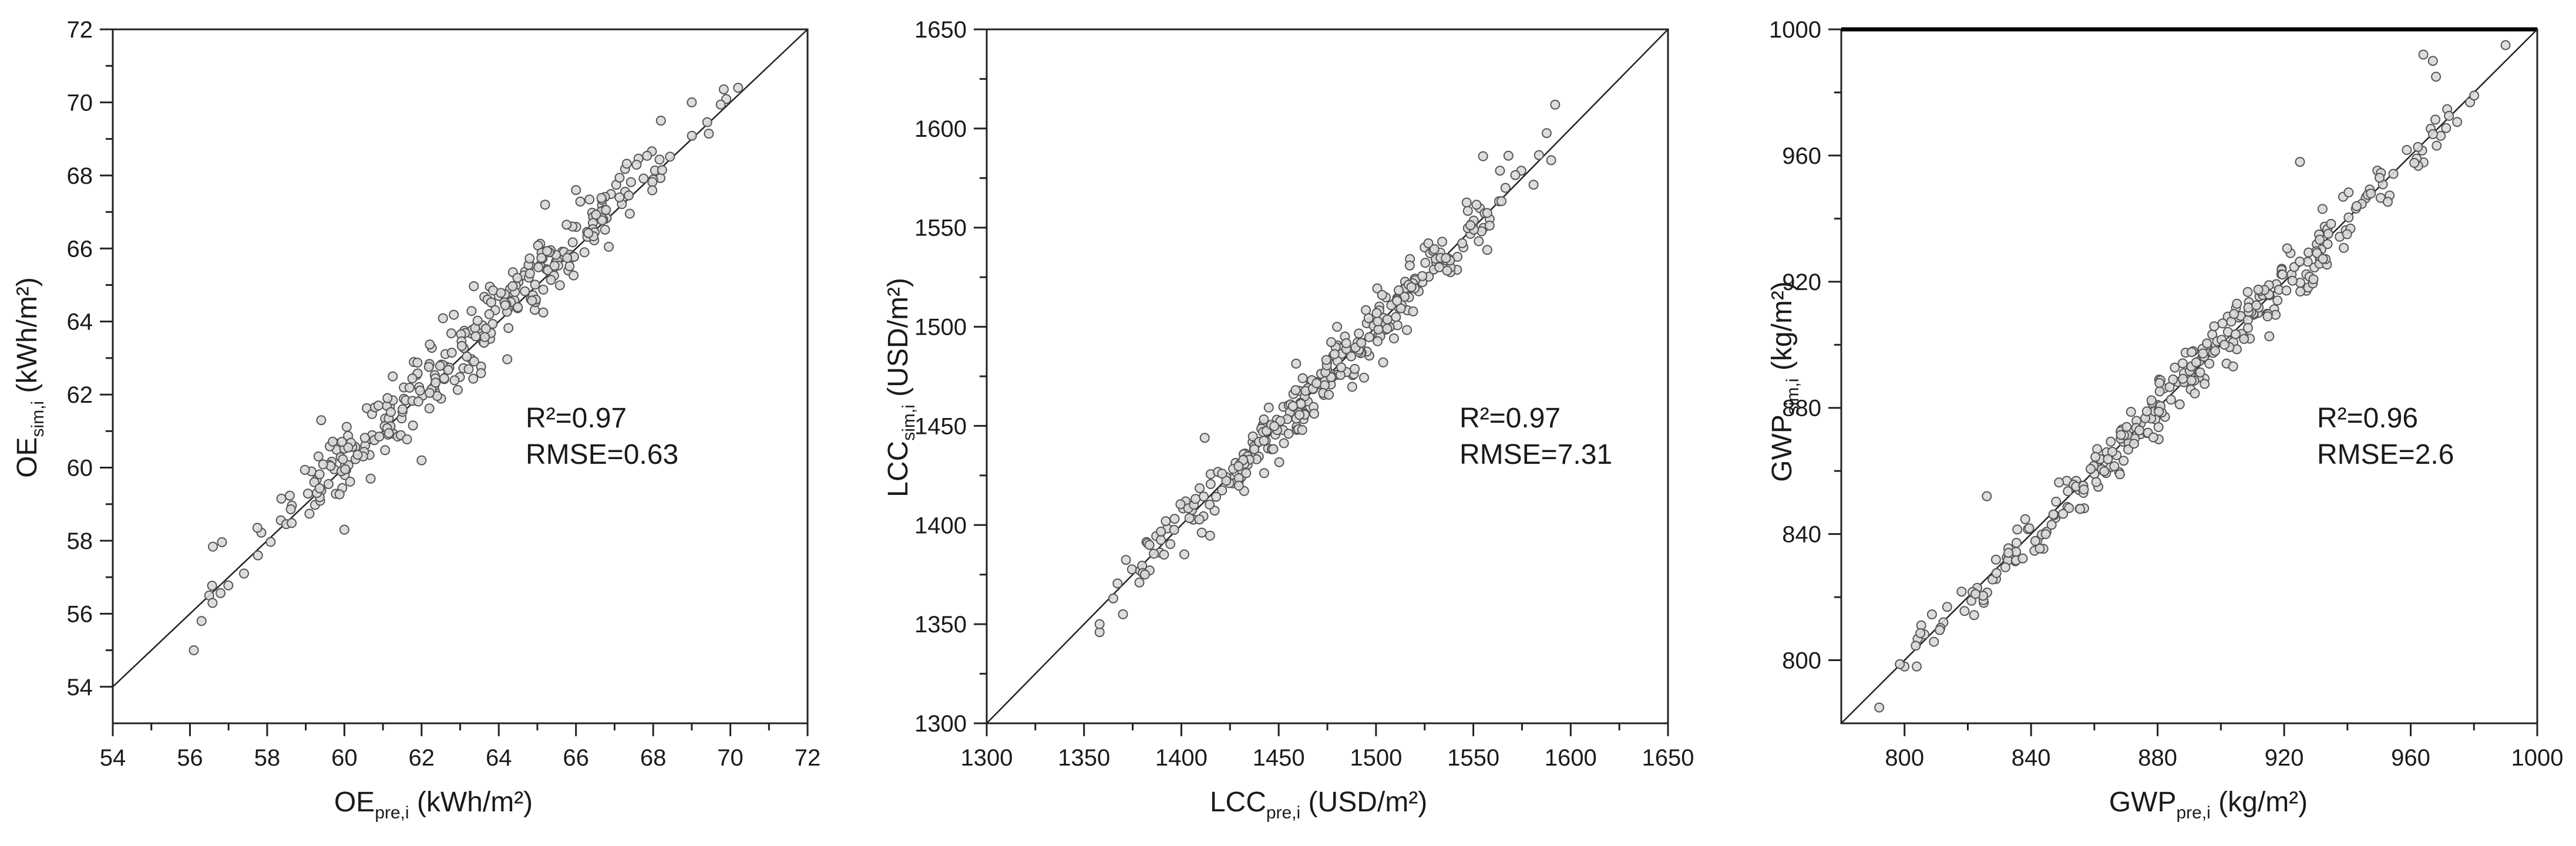  Describe the element at coordinates (80, 614) in the screenshot. I see `oe-y-tick-label: 56` at that location.